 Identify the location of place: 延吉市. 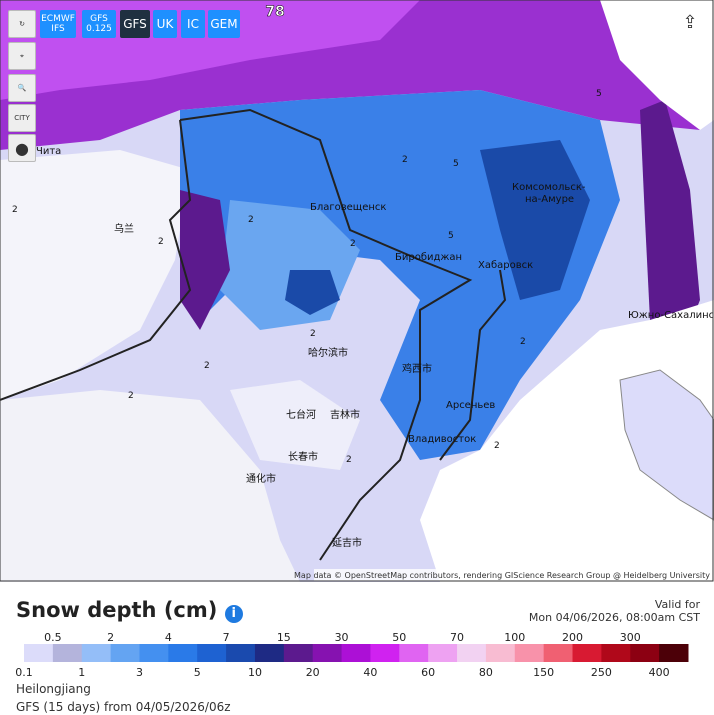
(347, 542).